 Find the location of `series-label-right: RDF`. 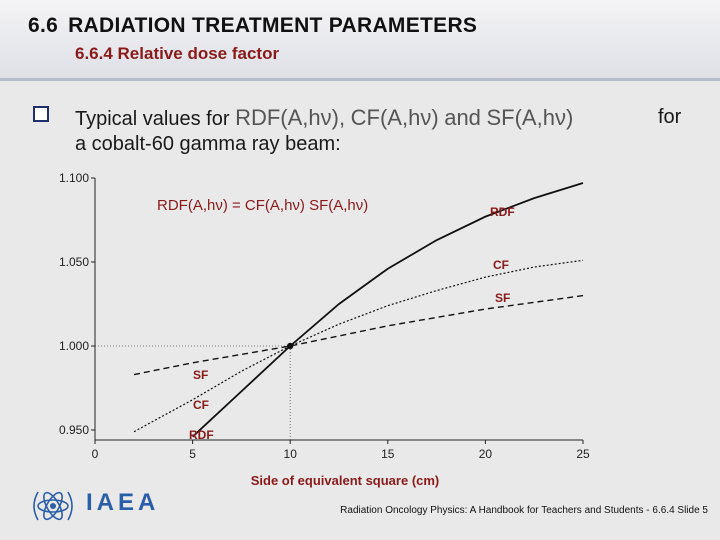

series-label-right: RDF is located at coordinates (502, 212).